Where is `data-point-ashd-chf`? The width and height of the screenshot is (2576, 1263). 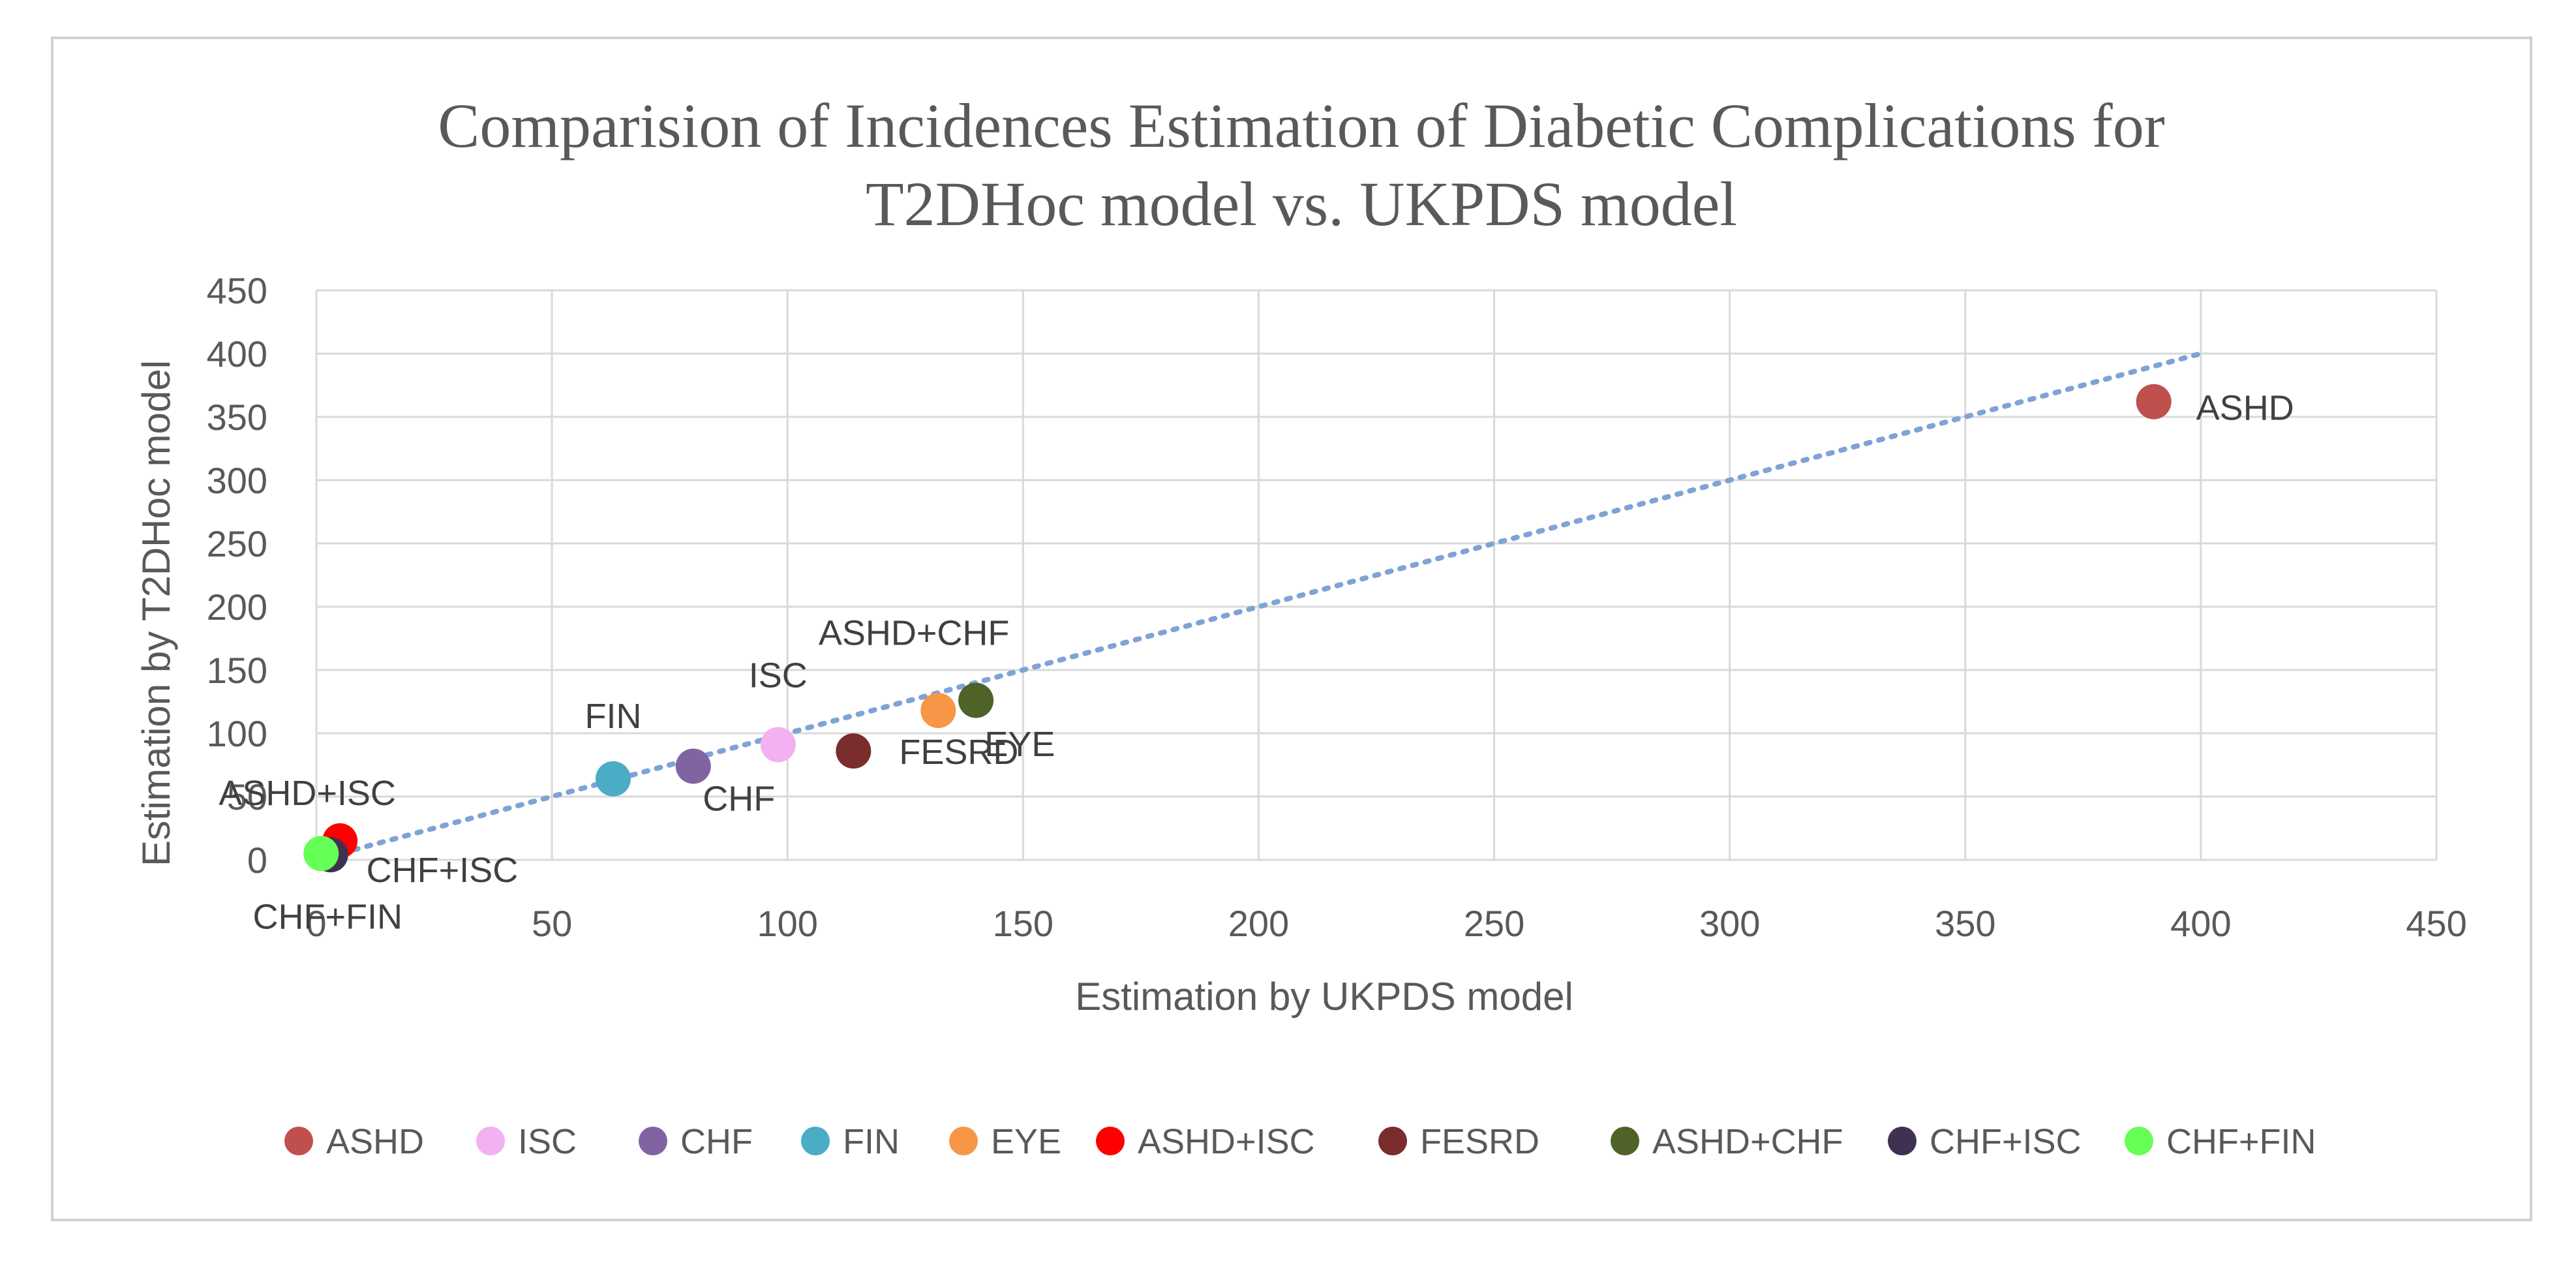
data-point-ashd-chf is located at coordinates (976, 700).